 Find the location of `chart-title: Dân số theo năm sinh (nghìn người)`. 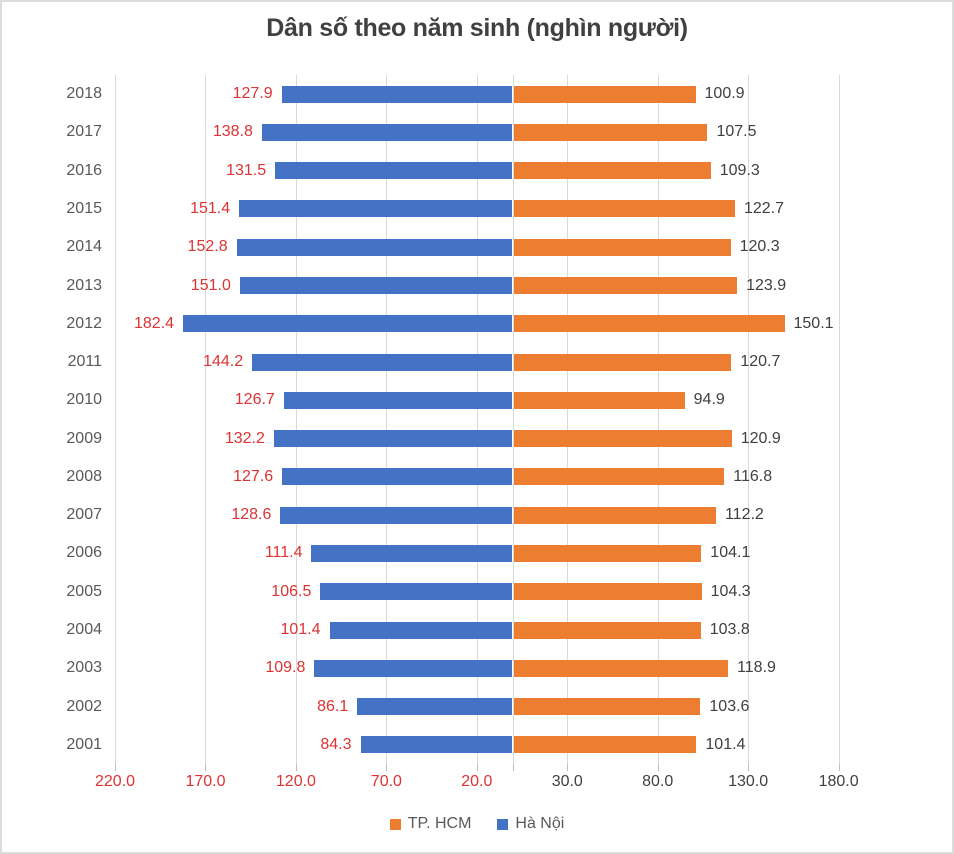

chart-title: Dân số theo năm sinh (nghìn người) is located at coordinates (477, 28).